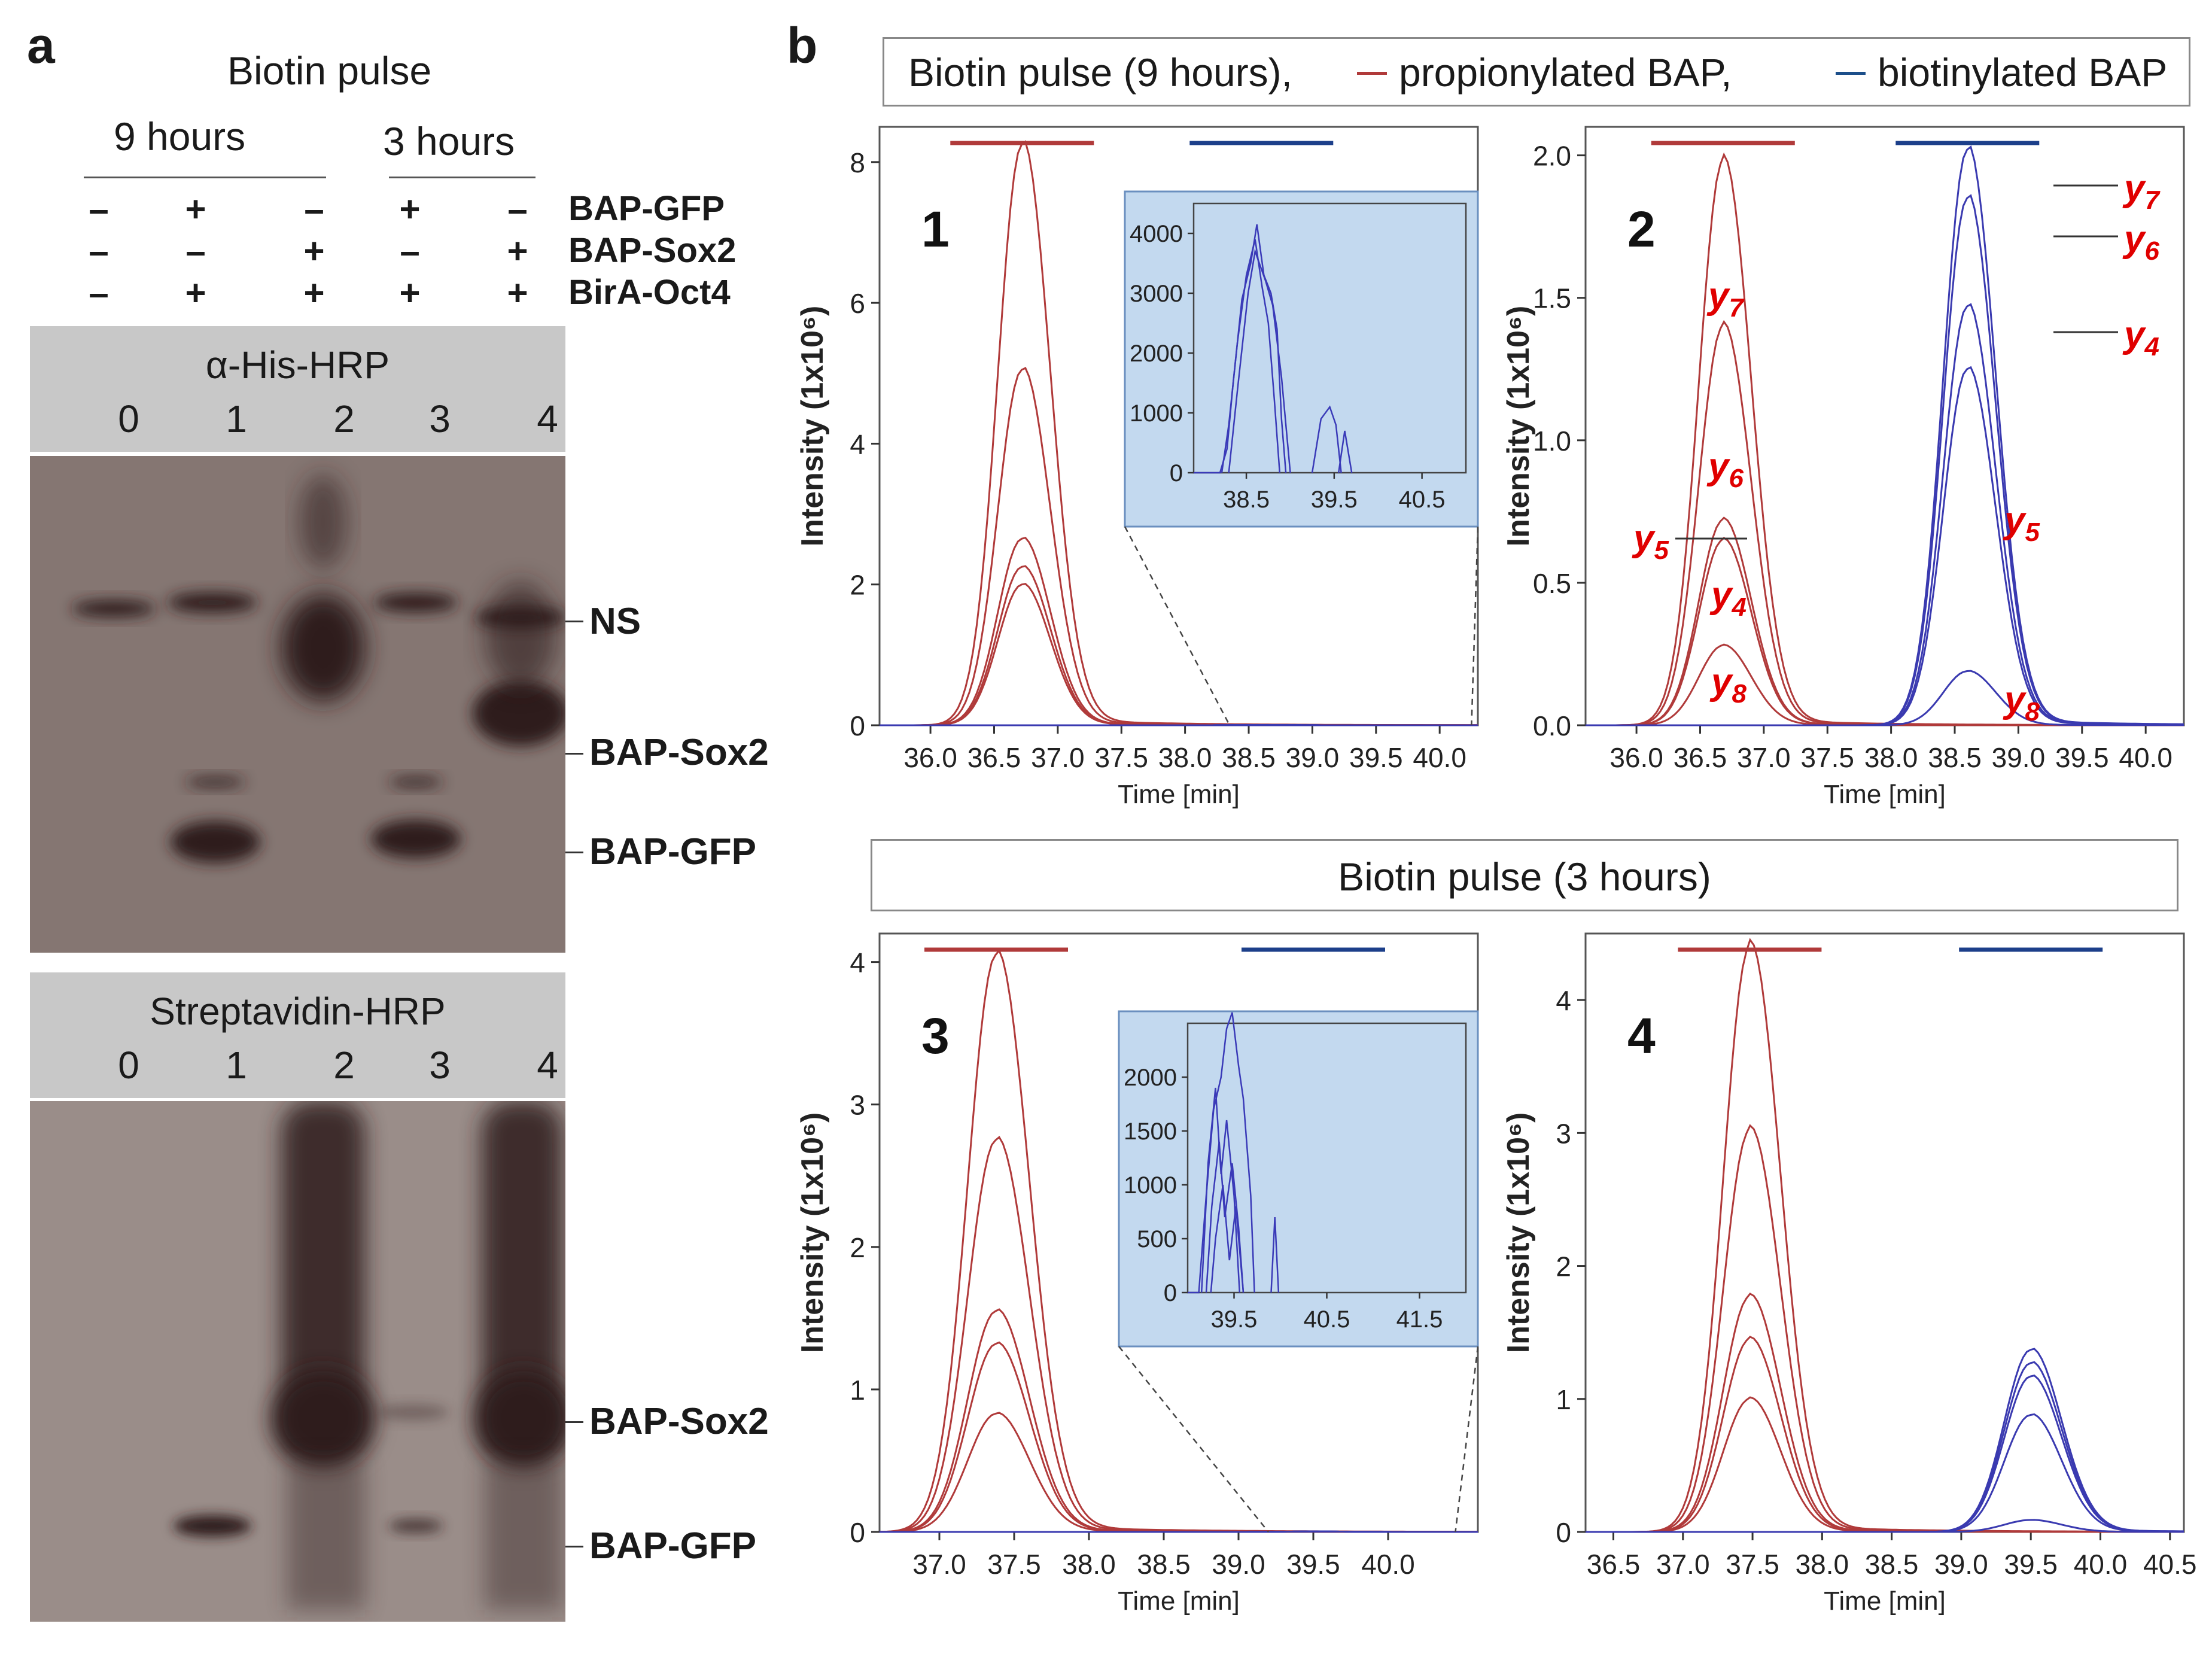 Image resolution: width=2212 pixels, height=1654 pixels. What do you see at coordinates (523, 1535) in the screenshot?
I see `blot2-lane4-lower-smear` at bounding box center [523, 1535].